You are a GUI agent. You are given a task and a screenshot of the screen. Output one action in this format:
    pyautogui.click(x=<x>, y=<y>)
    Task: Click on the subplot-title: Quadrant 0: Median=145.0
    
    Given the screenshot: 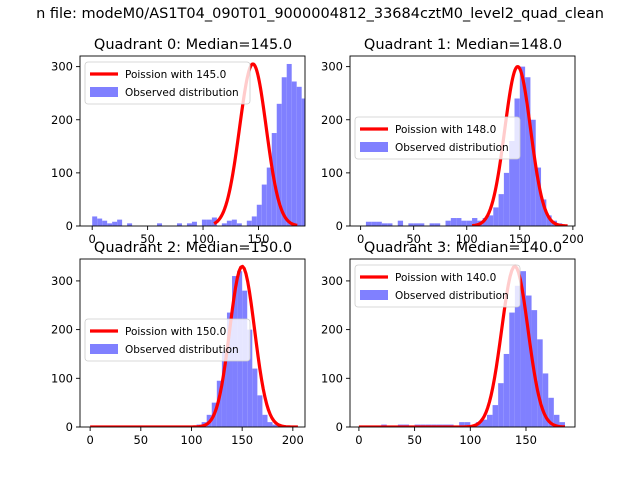 What is the action you would take?
    pyautogui.click(x=193, y=45)
    